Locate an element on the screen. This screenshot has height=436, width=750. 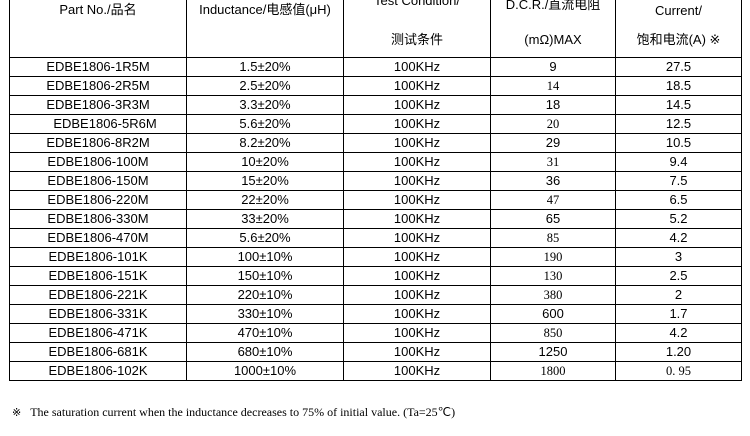
table-row: EDBE1806-3R3M 3.3±20% 100KHz 18 14.5 is located at coordinates (375, 105).